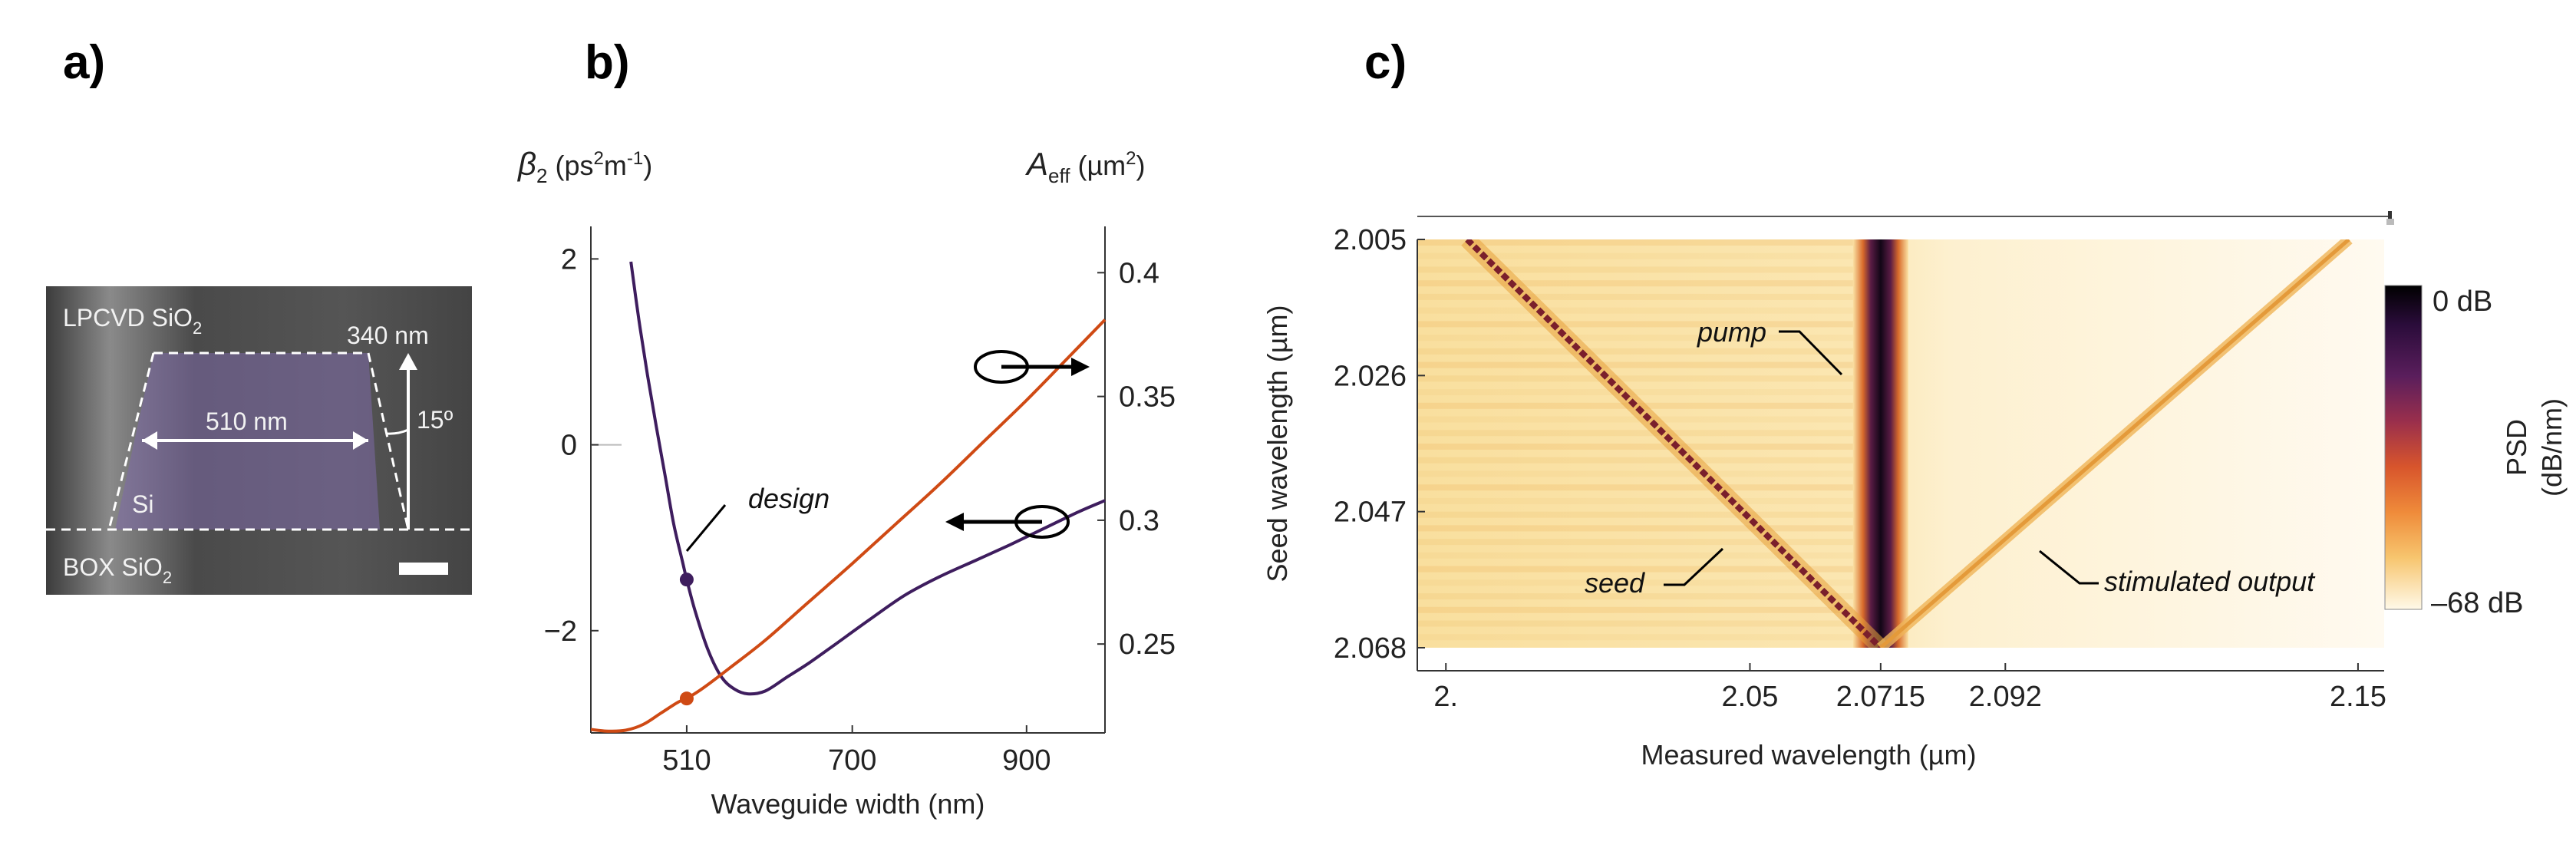 The image size is (2576, 858). Describe the element at coordinates (2114, 443) in the screenshot. I see `stimulated-output-core` at that location.